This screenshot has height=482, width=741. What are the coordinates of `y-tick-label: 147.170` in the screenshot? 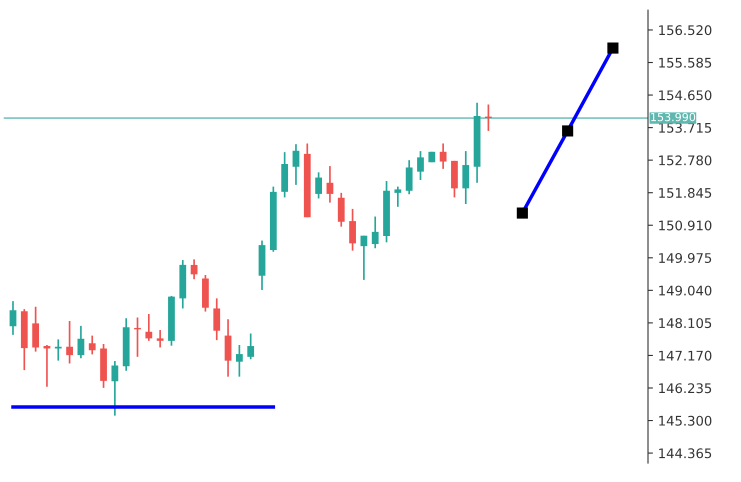 It's located at (685, 355).